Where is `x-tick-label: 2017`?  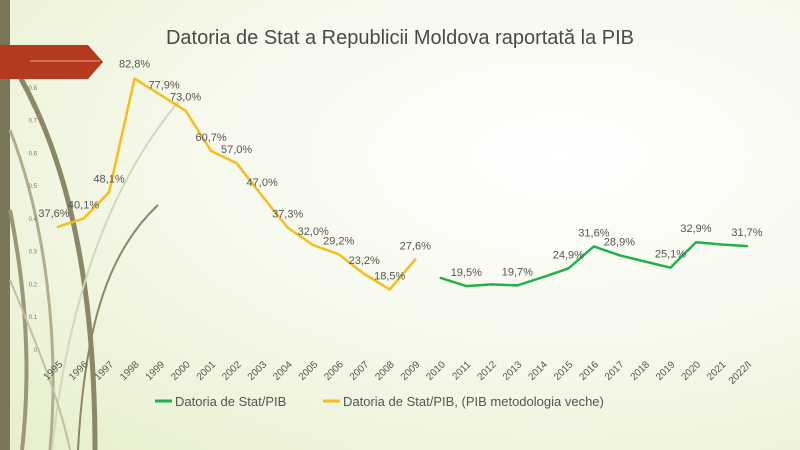
x-tick-label: 2017 is located at coordinates (615, 371).